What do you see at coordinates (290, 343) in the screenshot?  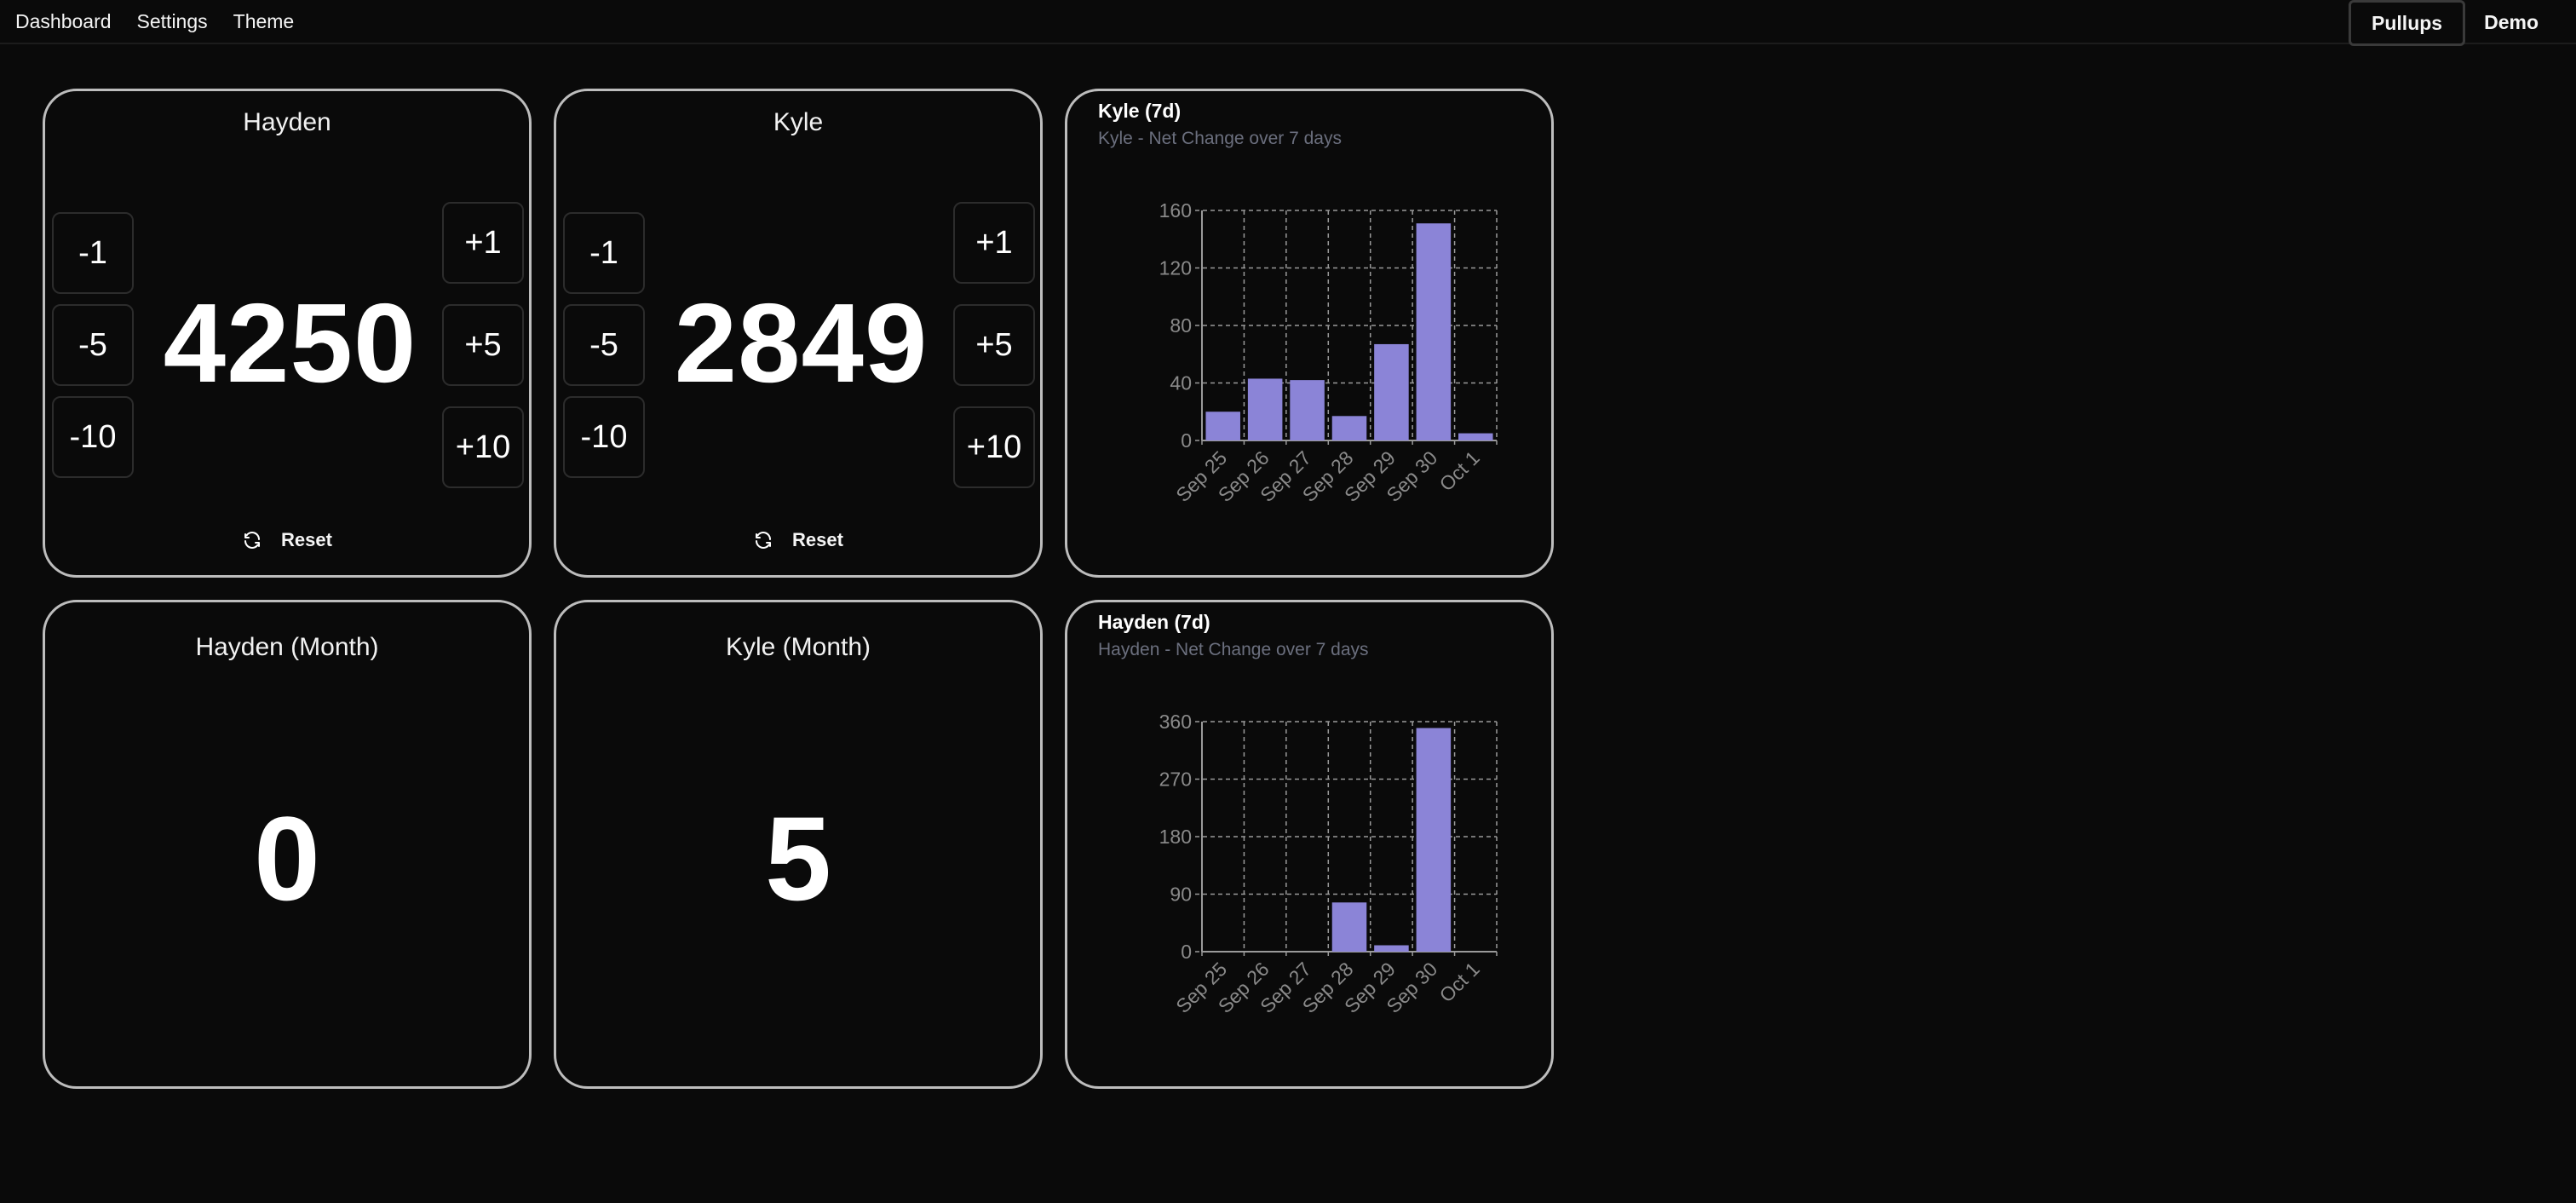 I see `counter-value: 4250` at bounding box center [290, 343].